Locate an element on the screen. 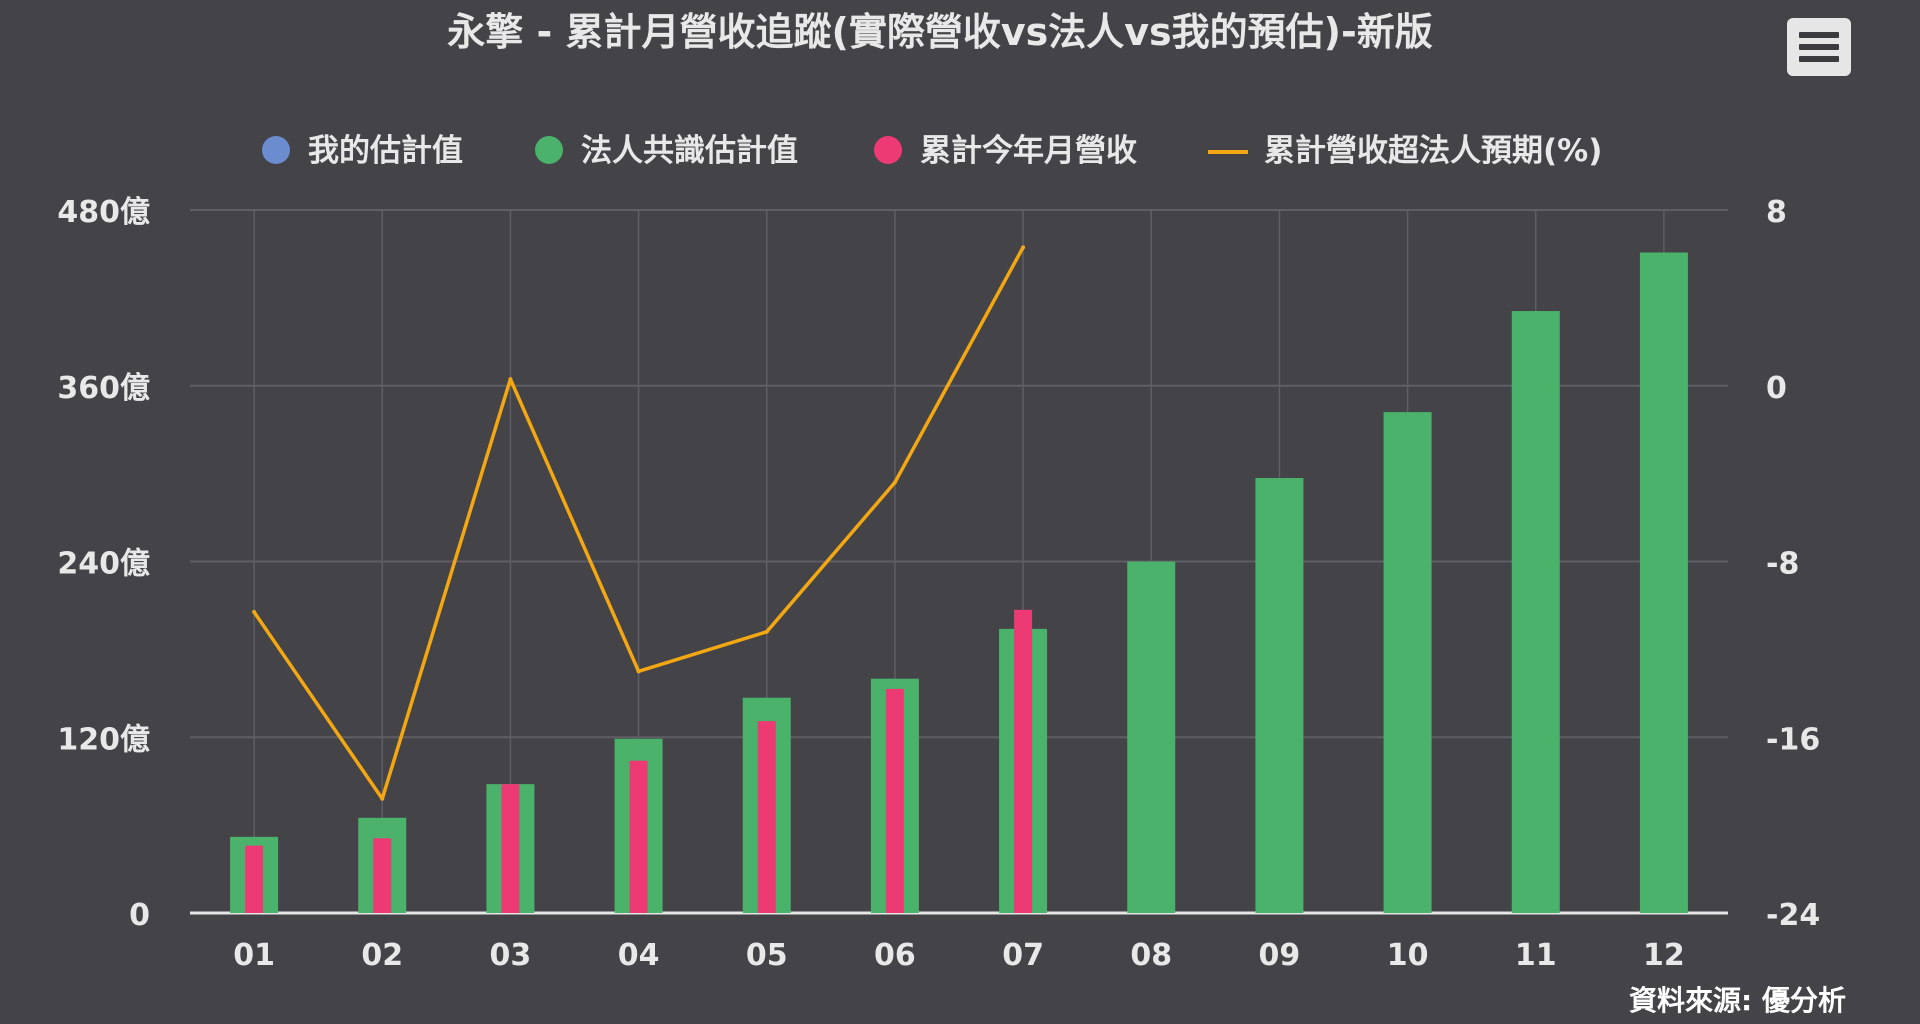 This screenshot has height=1024, width=1920. x-tick-label: 01 is located at coordinates (254, 955).